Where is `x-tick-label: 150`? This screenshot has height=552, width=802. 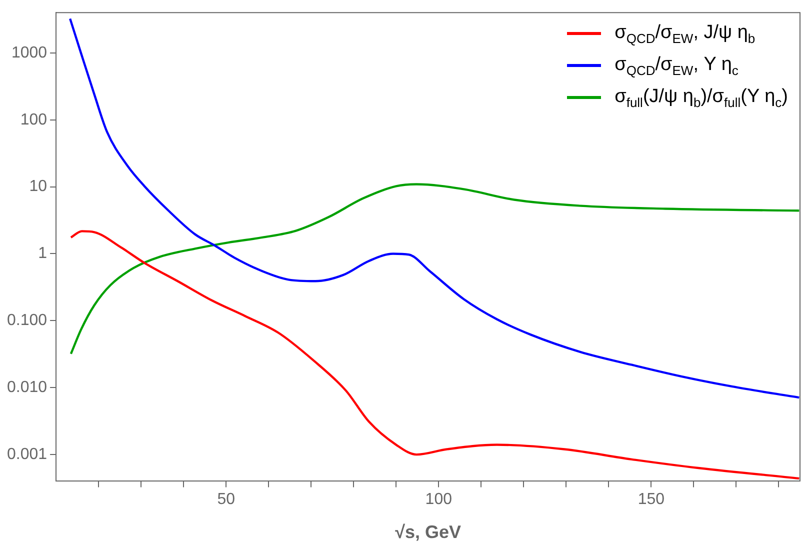 x-tick-label: 150 is located at coordinates (651, 499).